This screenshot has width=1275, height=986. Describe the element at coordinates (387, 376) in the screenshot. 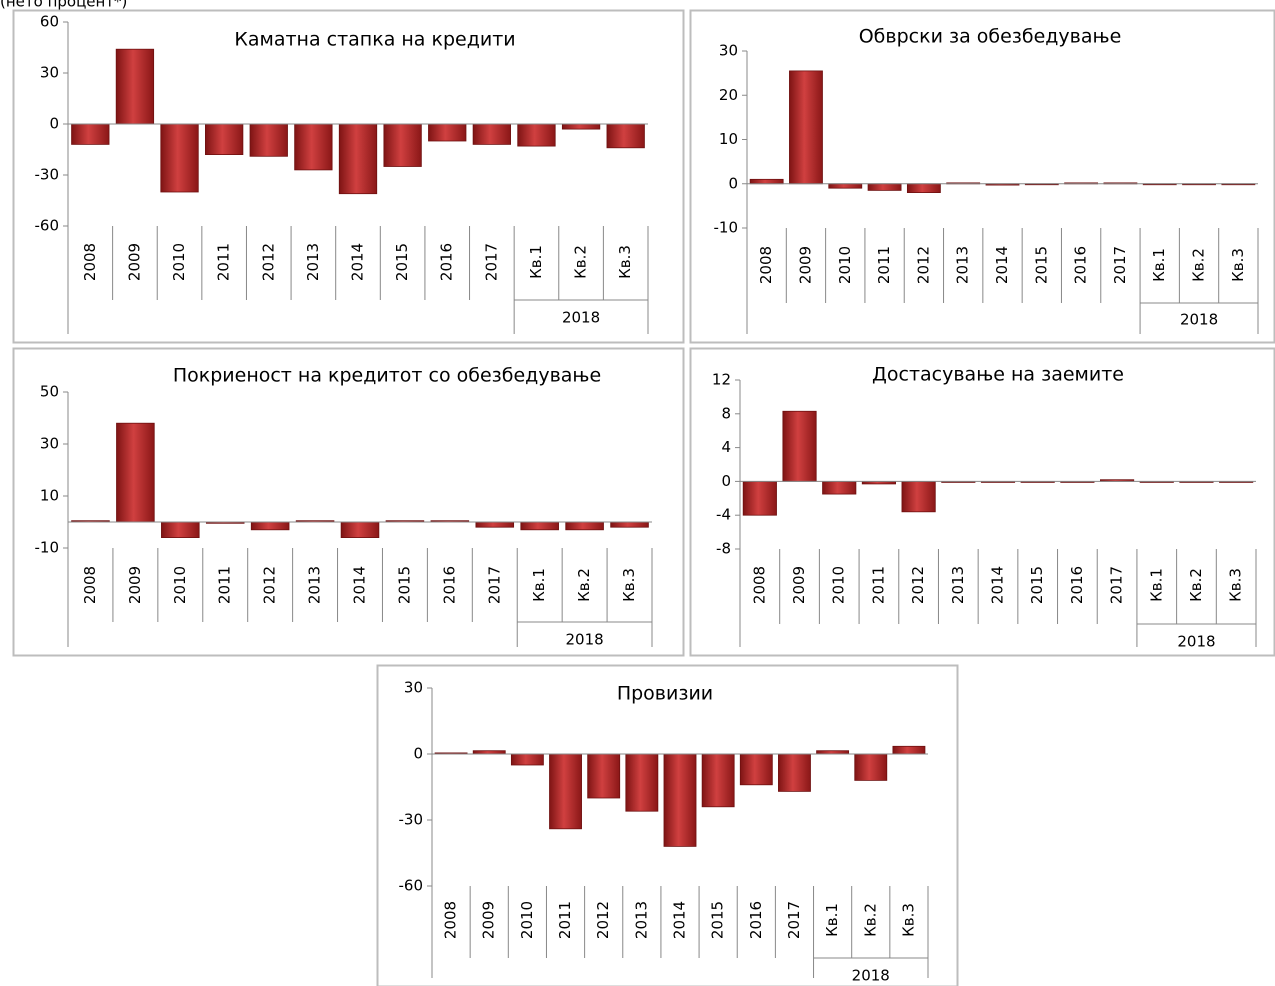

I see `chart-title: Покриеност на кредитот со обезбедување` at that location.